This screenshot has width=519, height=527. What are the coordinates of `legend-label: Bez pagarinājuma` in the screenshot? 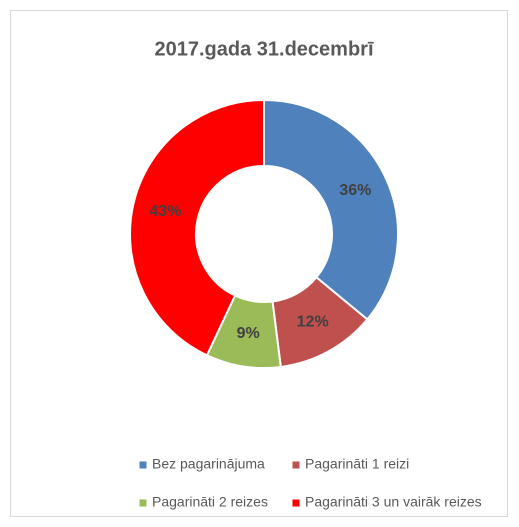 It's located at (208, 464).